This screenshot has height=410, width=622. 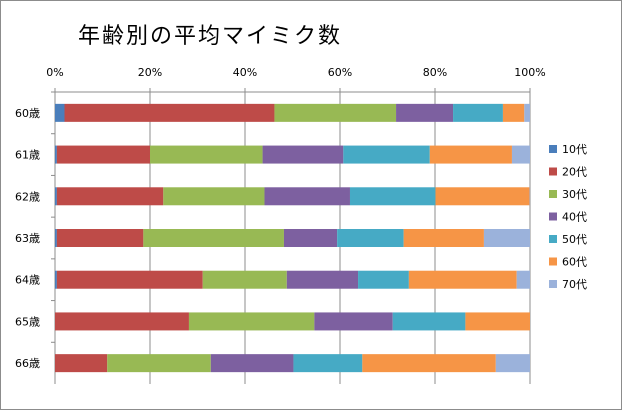 I want to click on y-tick-label: 62歳, so click(x=27, y=196).